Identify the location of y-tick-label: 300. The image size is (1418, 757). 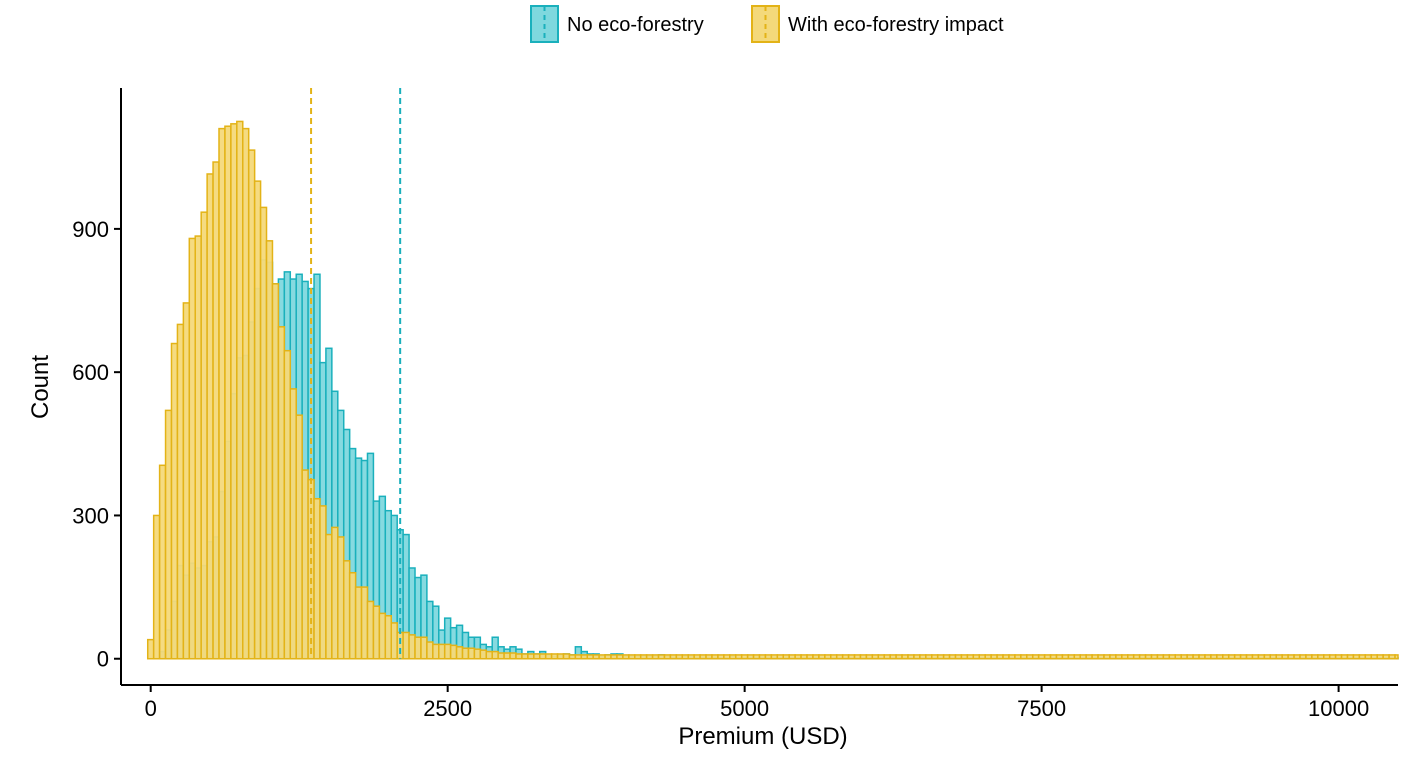
(90, 515).